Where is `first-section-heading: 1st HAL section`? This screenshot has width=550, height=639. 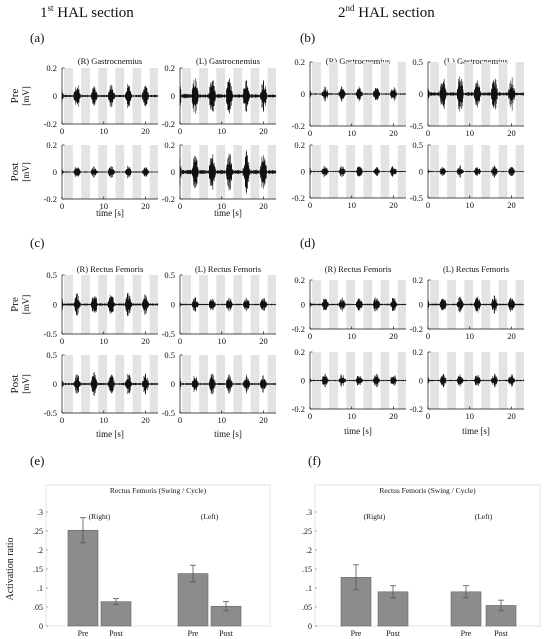
first-section-heading: 1st HAL section is located at coordinates (87, 12).